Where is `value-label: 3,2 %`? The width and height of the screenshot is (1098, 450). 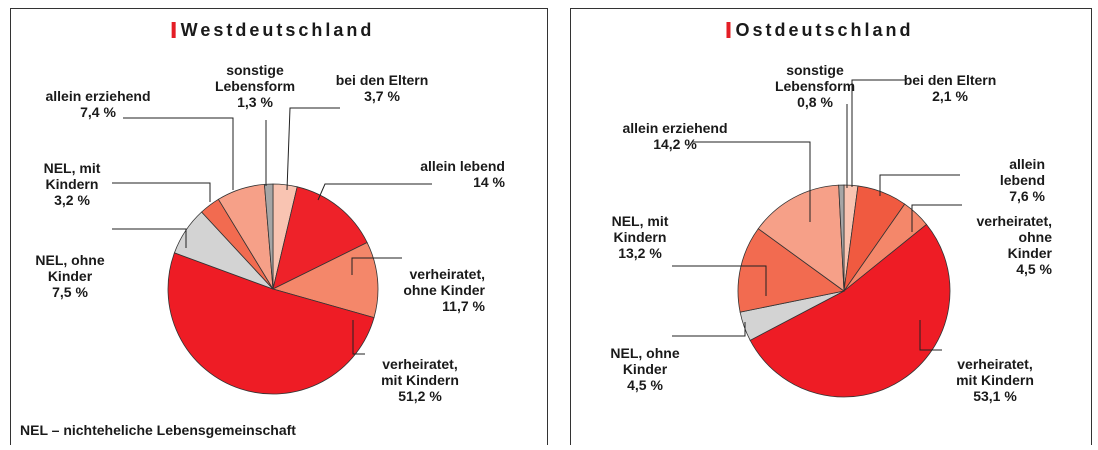
value-label: 3,2 % is located at coordinates (72, 200).